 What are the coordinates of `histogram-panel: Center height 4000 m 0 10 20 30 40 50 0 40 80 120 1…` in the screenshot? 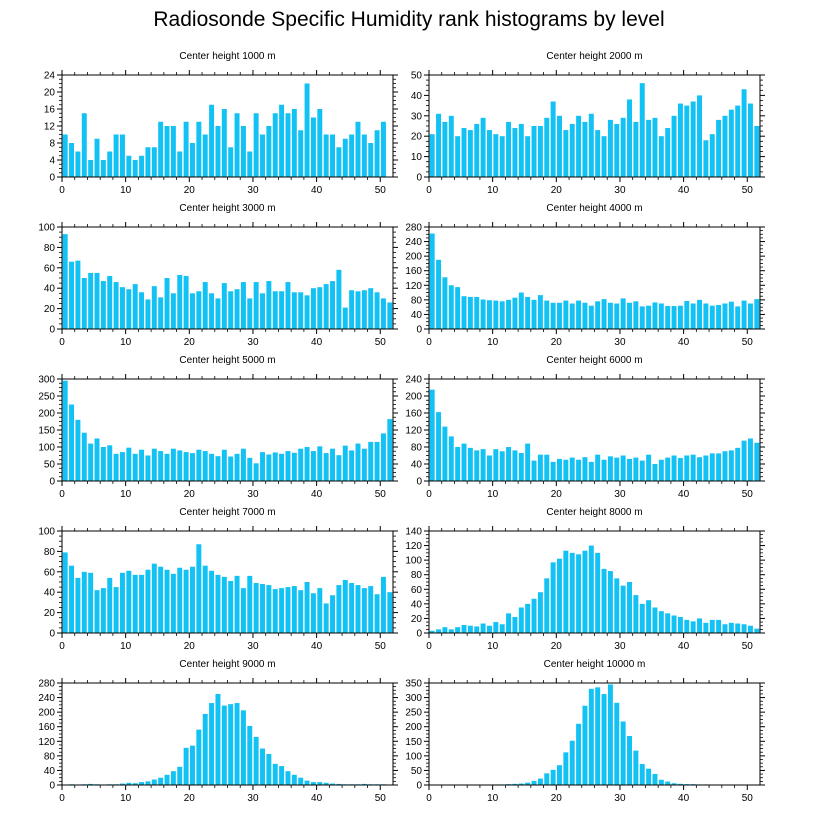 It's located at (585, 275).